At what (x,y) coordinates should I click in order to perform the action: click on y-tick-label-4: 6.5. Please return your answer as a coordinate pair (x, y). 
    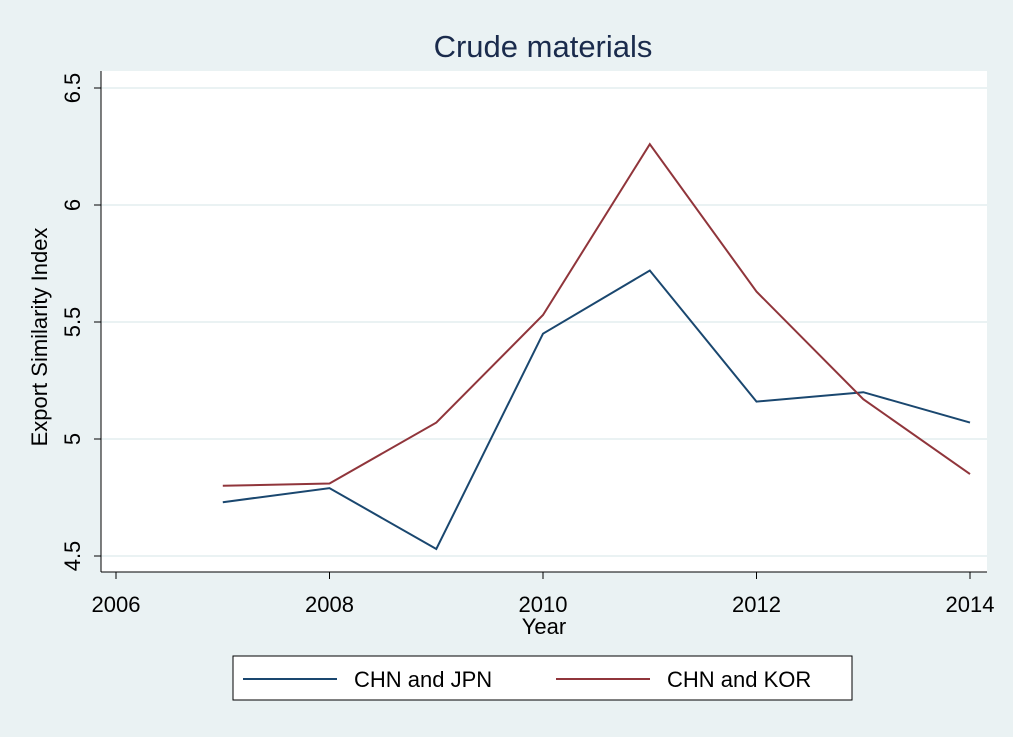
    Looking at the image, I should click on (72, 88).